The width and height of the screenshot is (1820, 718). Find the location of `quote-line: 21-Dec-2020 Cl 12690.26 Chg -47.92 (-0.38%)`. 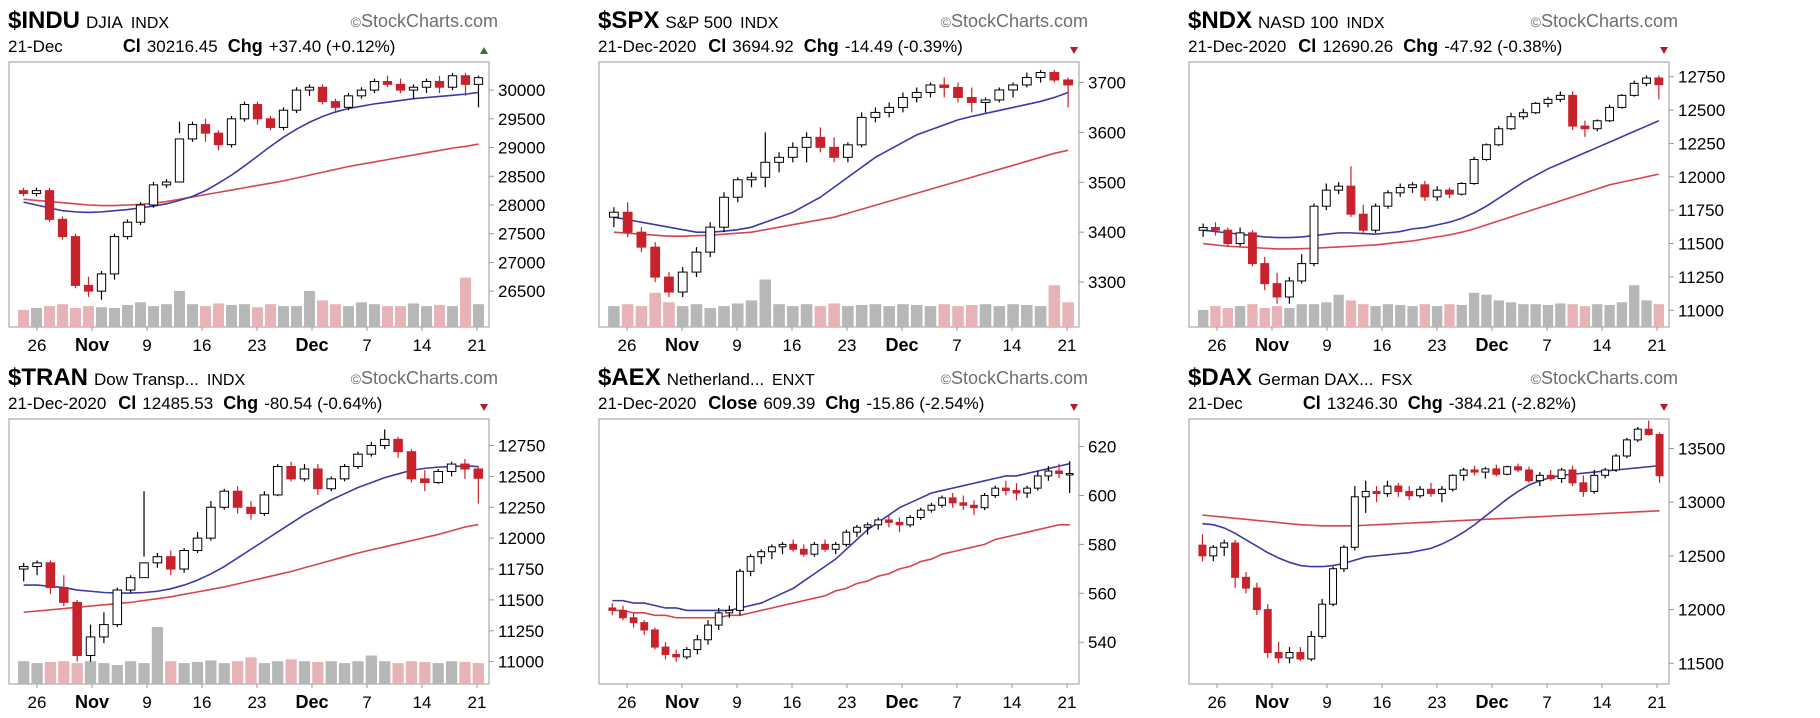

quote-line: 21-Dec-2020 Cl 12690.26 Chg -47.92 (-0.38%) is located at coordinates (1375, 46).